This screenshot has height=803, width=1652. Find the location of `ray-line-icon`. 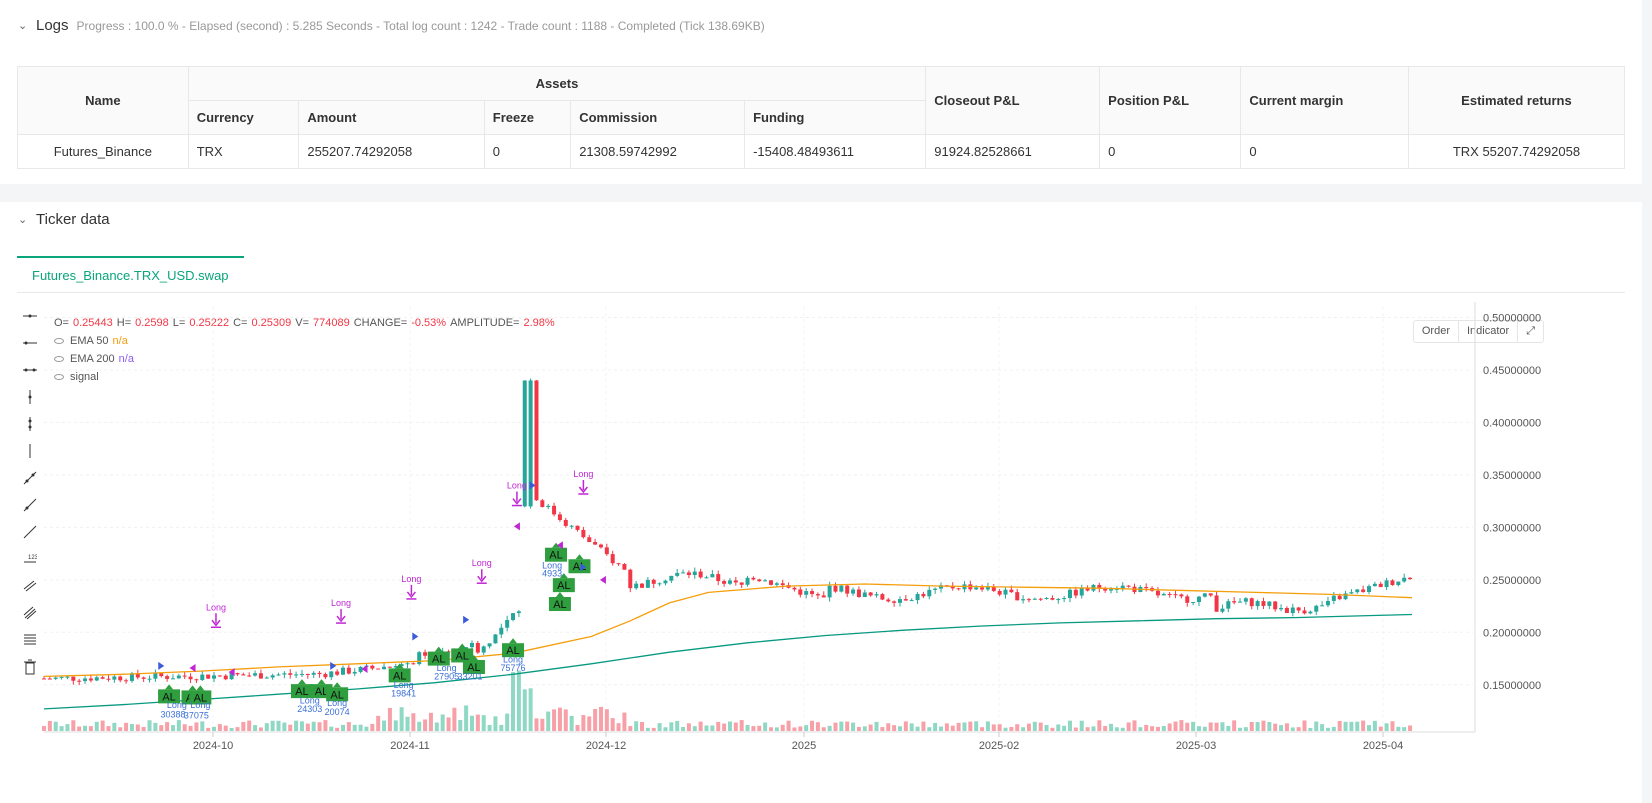

ray-line-icon is located at coordinates (30, 504).